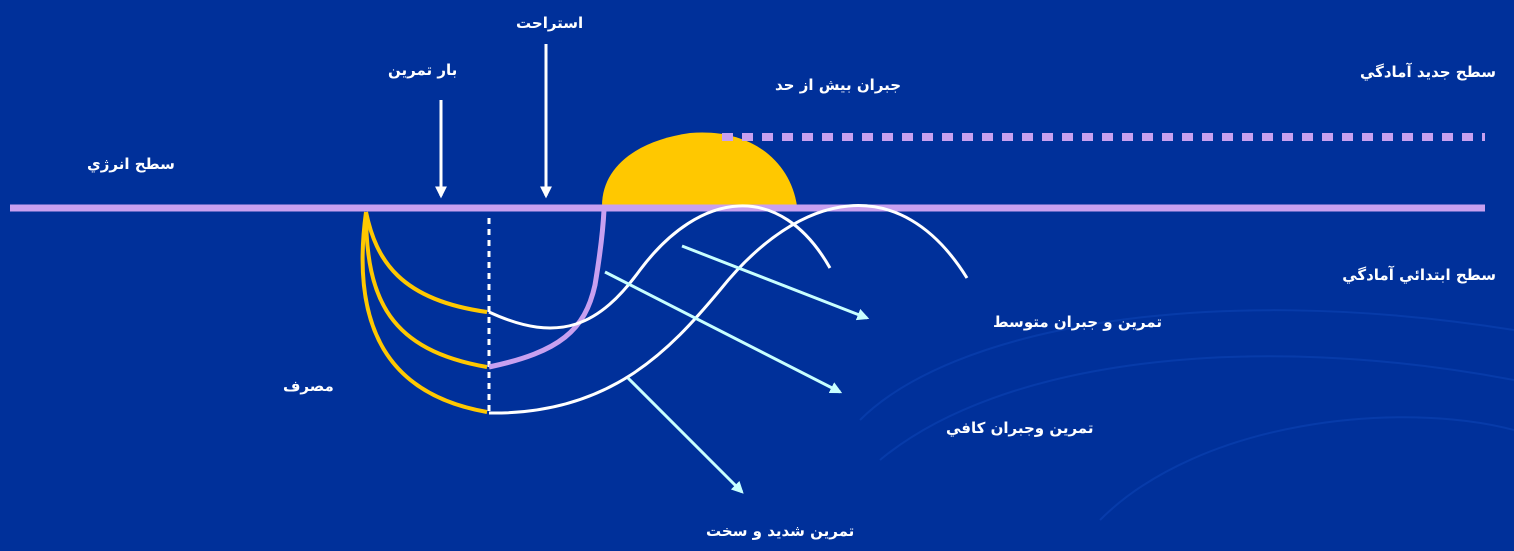 Image resolution: width=1514 pixels, height=551 pixels. I want to click on recovery-wave-intense, so click(728, 309).